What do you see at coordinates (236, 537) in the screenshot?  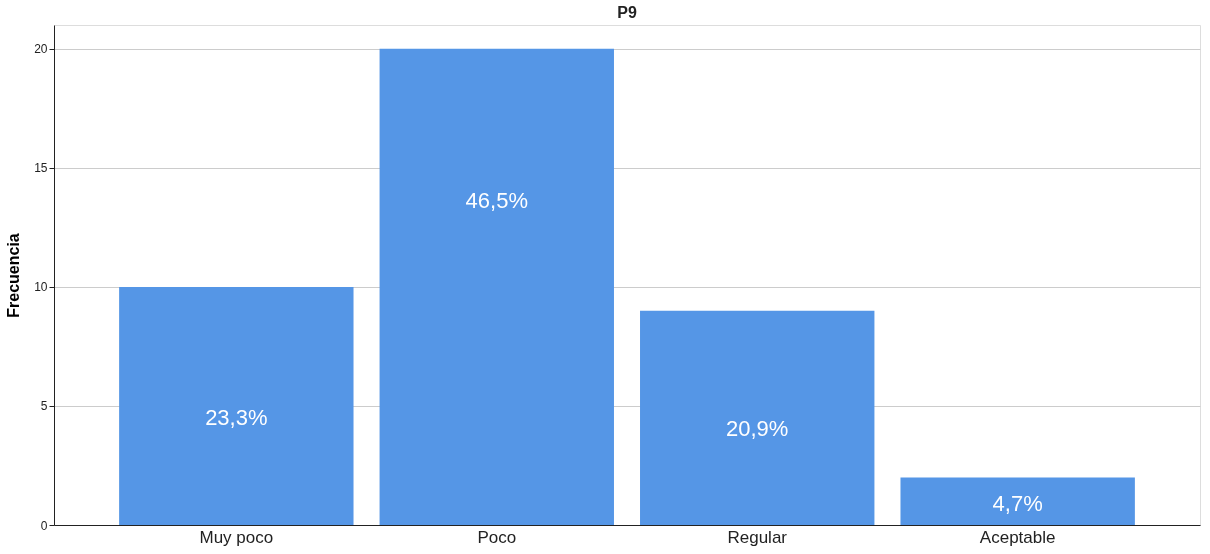 I see `x-tick-label: Muy poco` at bounding box center [236, 537].